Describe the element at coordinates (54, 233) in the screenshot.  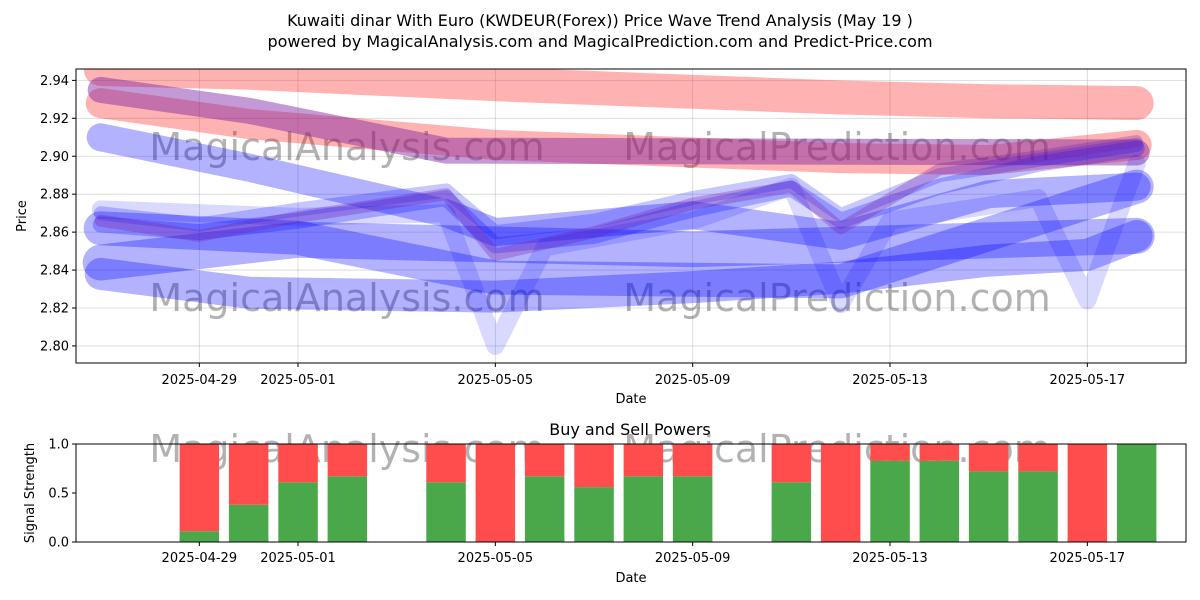
I see `price-ytick-label: 2.86` at that location.